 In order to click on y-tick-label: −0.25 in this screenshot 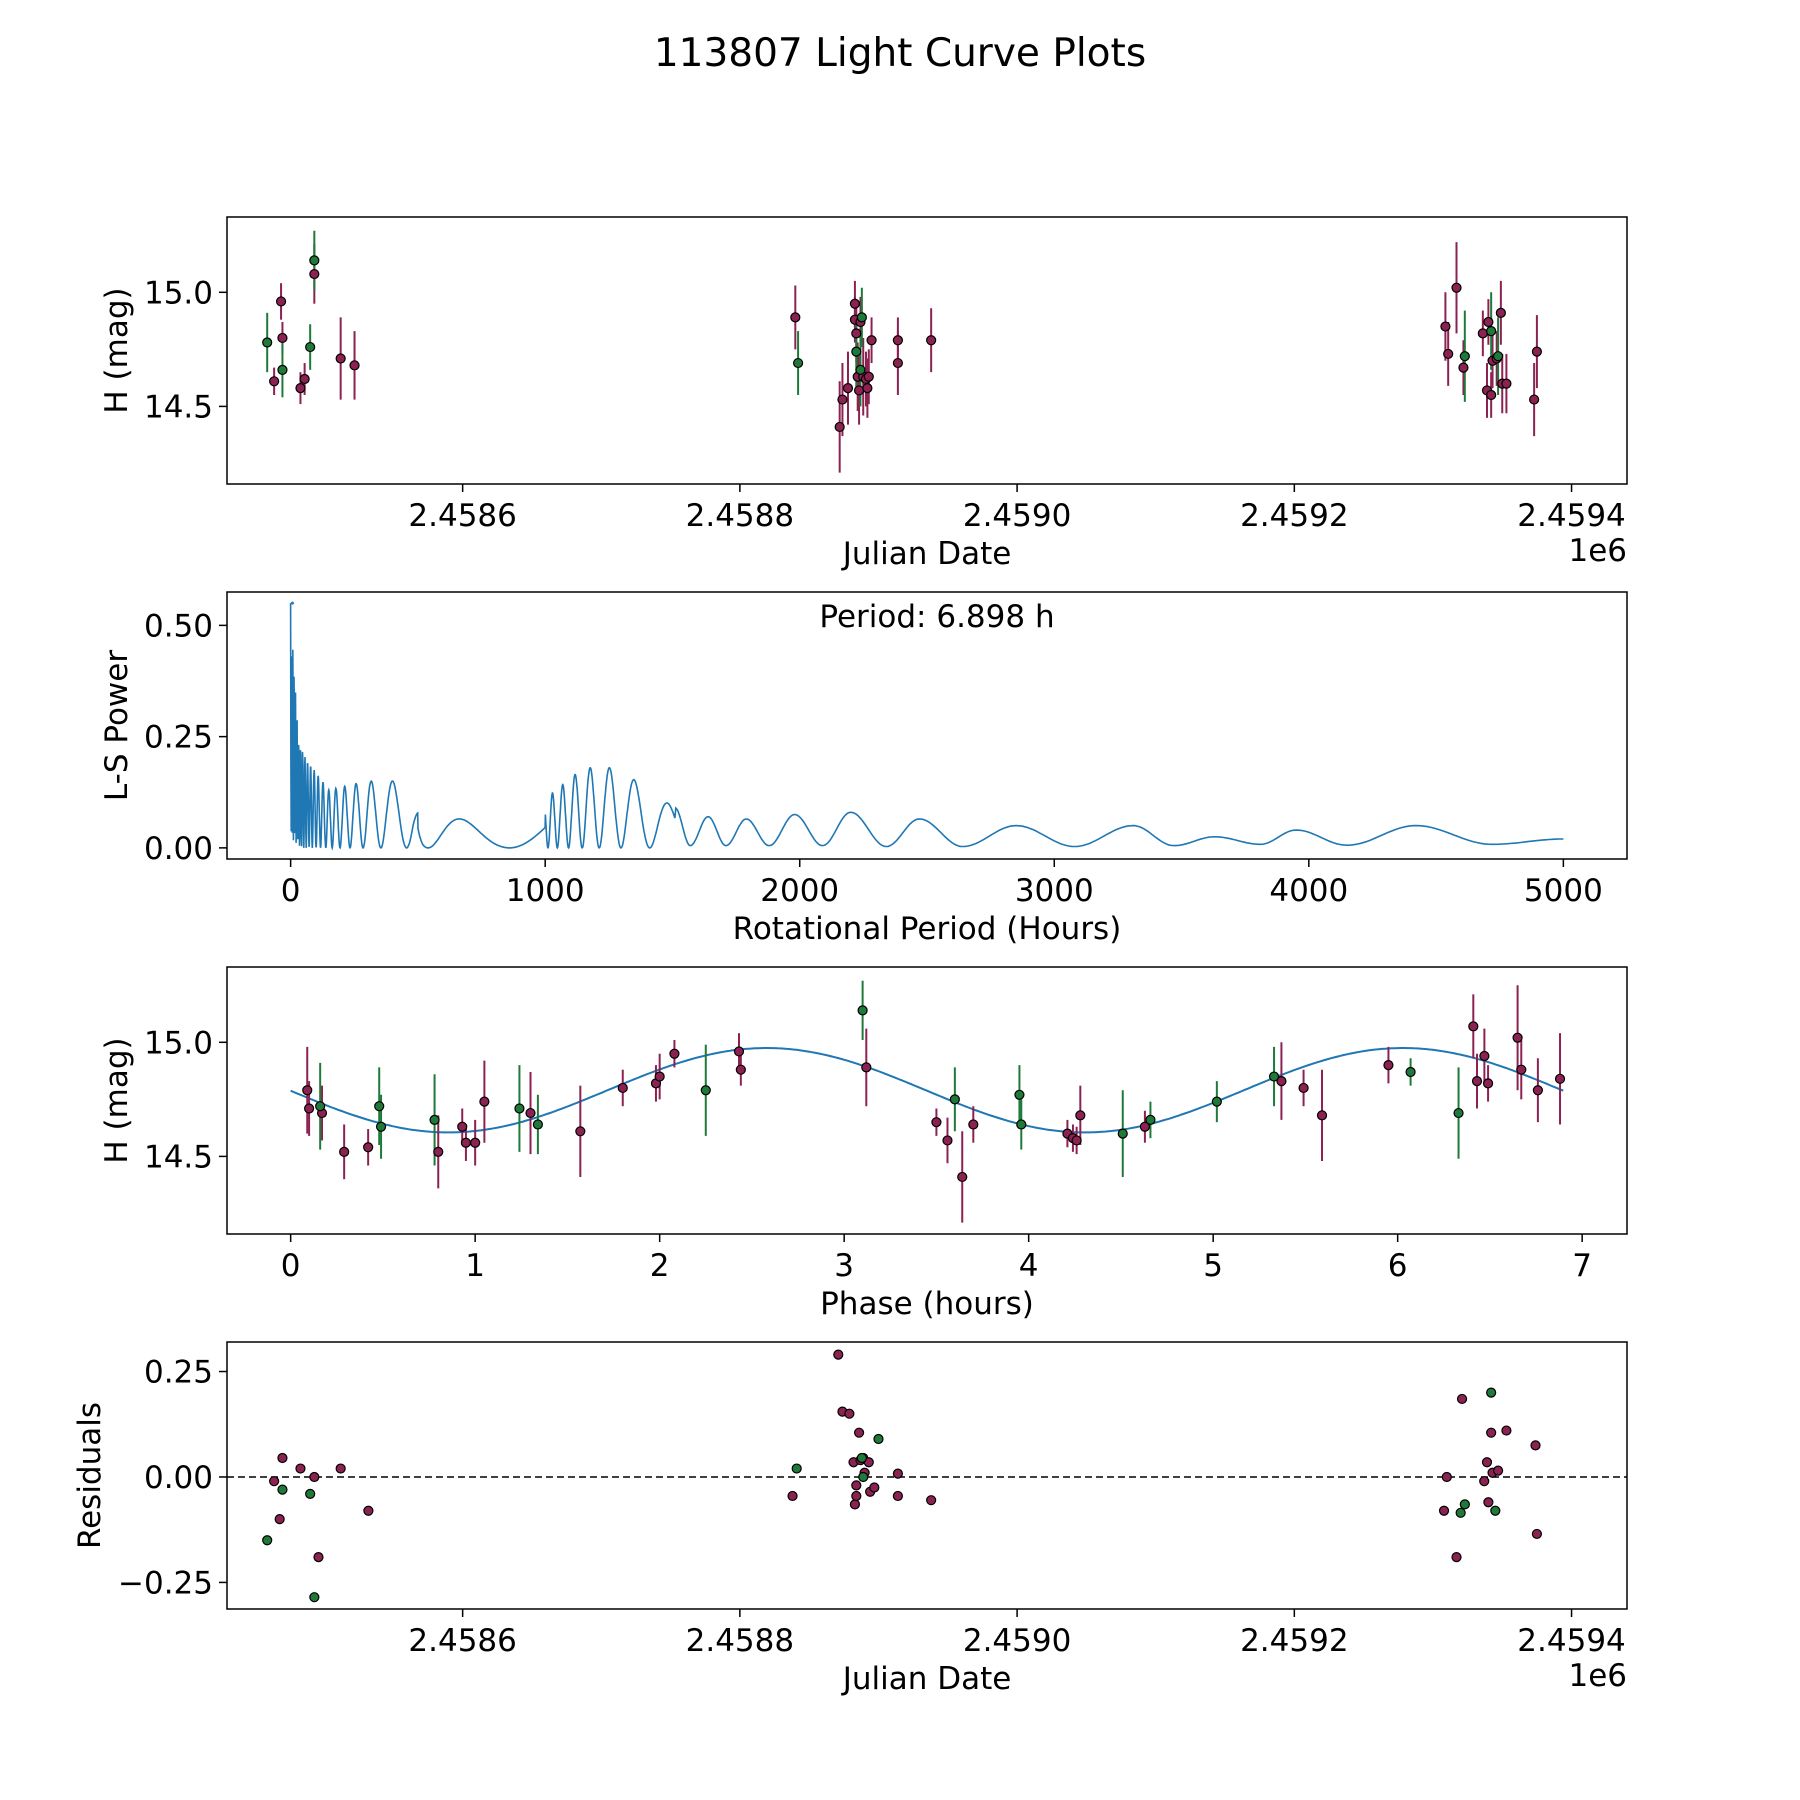, I will do `click(165, 1583)`.